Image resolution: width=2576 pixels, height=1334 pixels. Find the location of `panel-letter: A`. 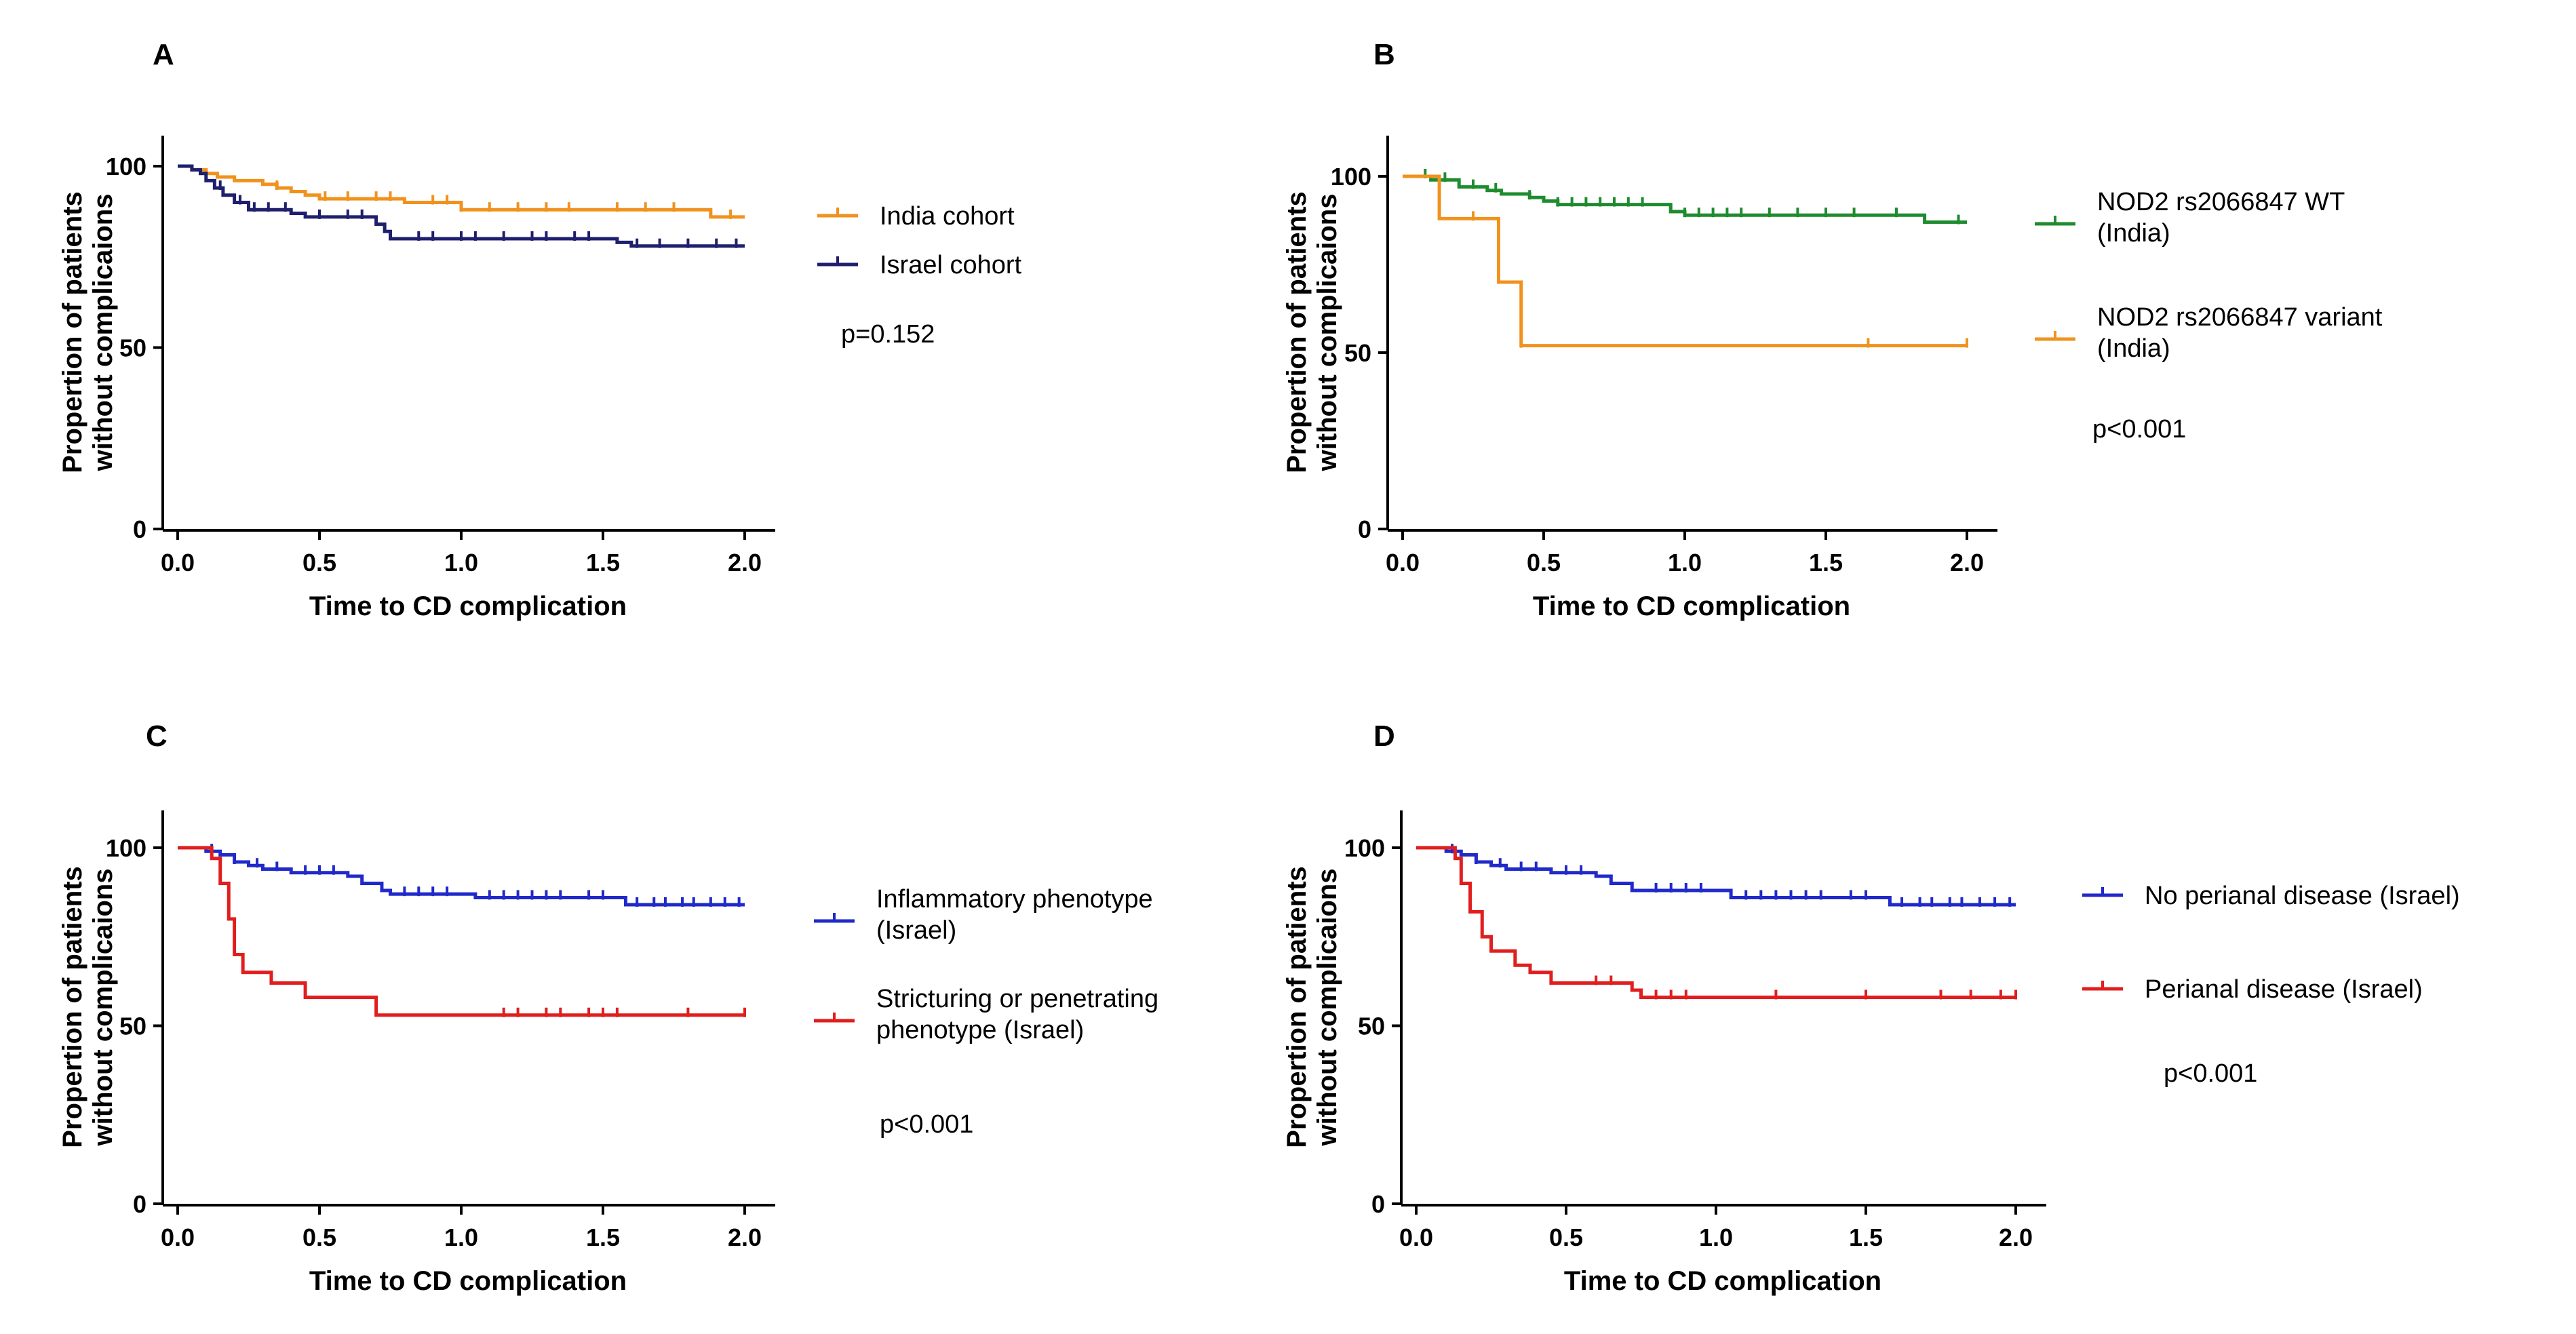

panel-letter: A is located at coordinates (163, 54).